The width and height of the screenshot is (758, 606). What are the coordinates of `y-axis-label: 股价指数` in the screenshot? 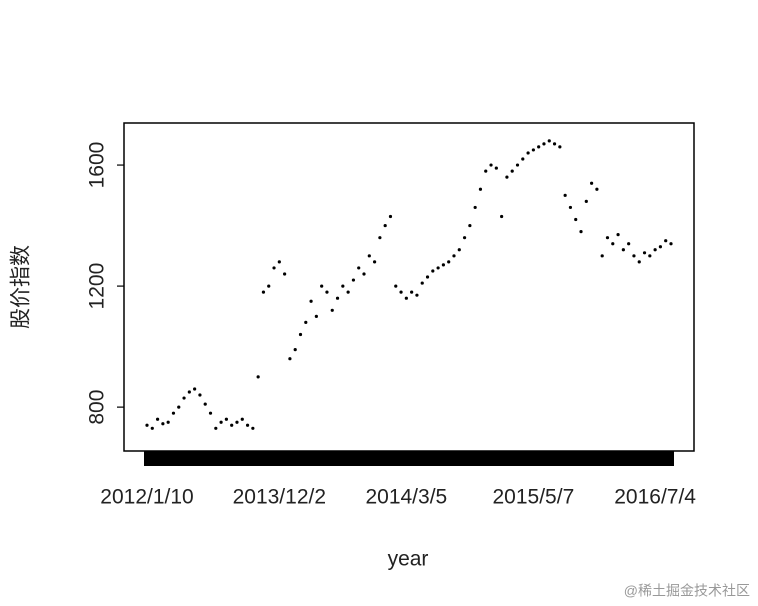 It's located at (21, 287).